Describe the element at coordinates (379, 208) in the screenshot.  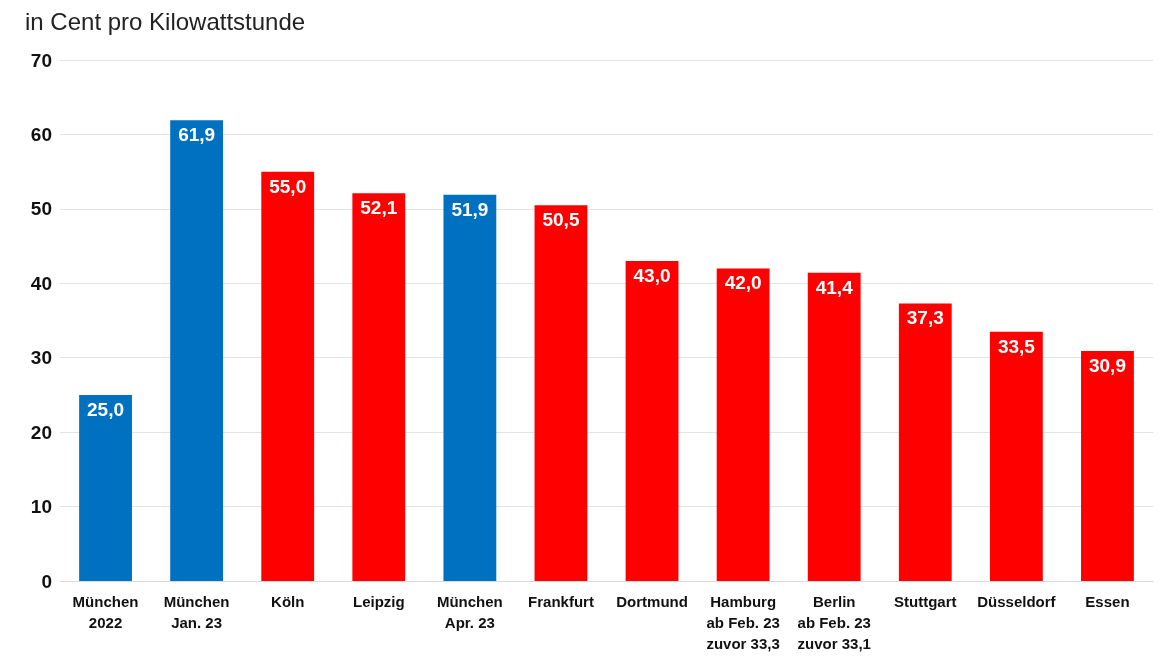
I see `data-label: 52,1` at that location.